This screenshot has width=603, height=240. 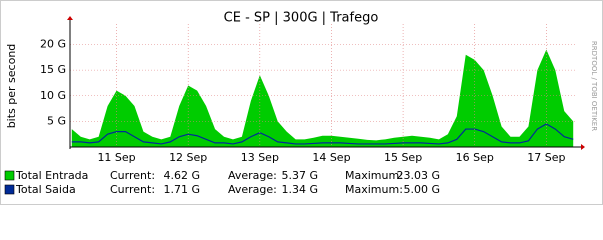 What do you see at coordinates (45, 189) in the screenshot?
I see `legend-label: Total Saida` at bounding box center [45, 189].